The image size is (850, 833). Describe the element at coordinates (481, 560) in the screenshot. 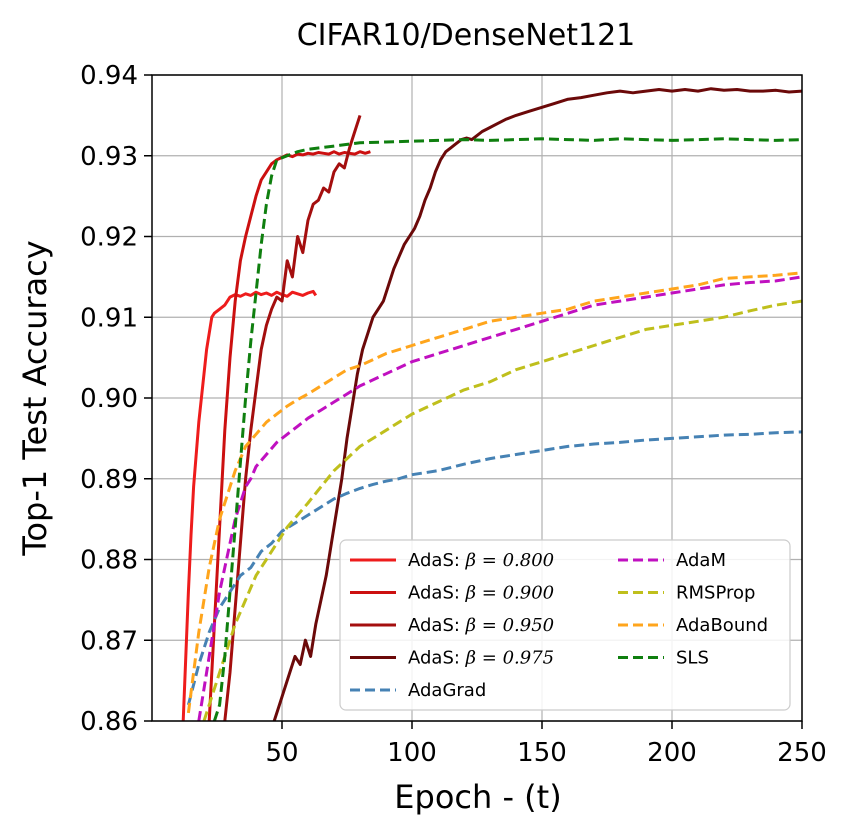

I see `legend-label: AdaS: β = 0.800` at that location.